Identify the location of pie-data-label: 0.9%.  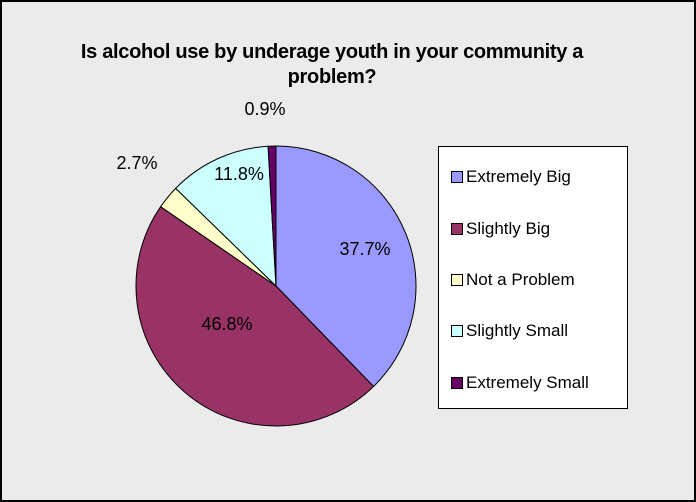
(264, 109).